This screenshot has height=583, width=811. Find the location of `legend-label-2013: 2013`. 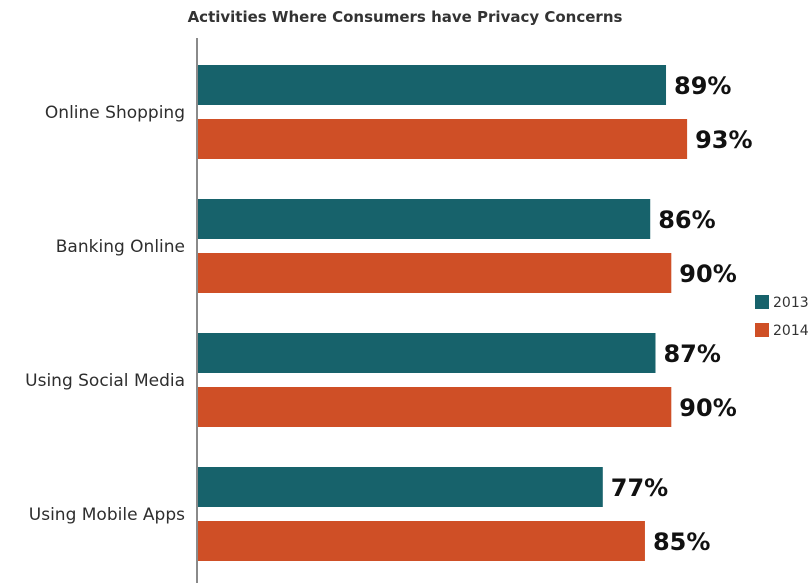

legend-label-2013: 2013 is located at coordinates (791, 303).